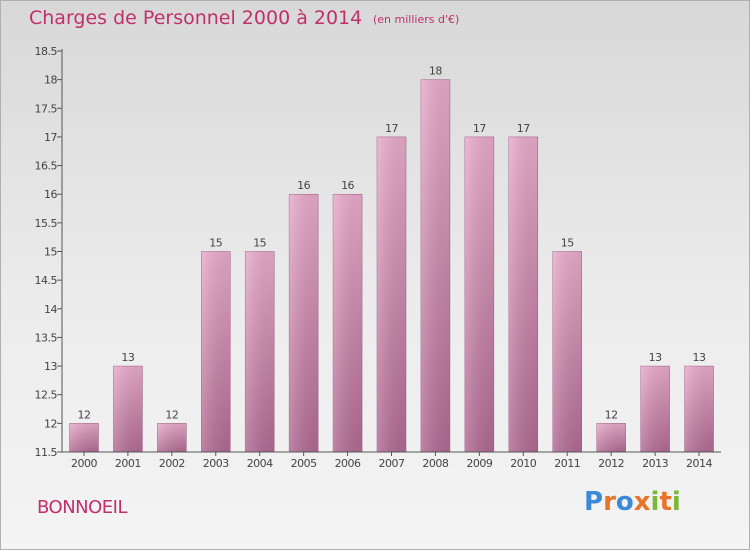 The height and width of the screenshot is (550, 750). I want to click on x-tick-label: 2013, so click(655, 463).